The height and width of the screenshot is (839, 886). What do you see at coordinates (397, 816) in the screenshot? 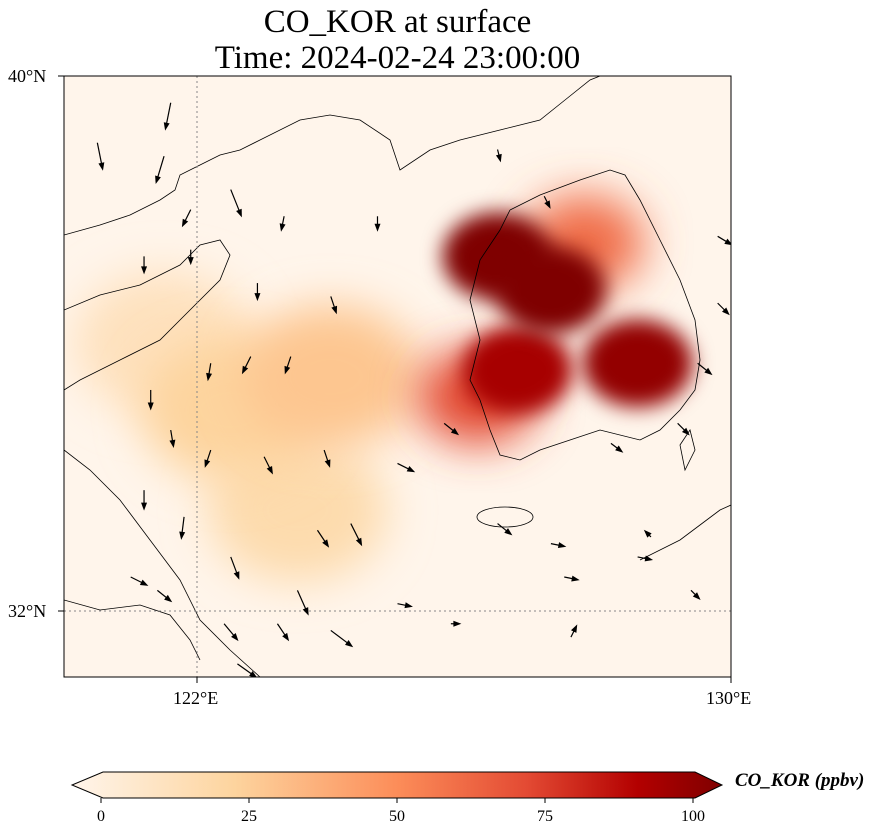
I see `colorbar-tick-50: 50` at bounding box center [397, 816].